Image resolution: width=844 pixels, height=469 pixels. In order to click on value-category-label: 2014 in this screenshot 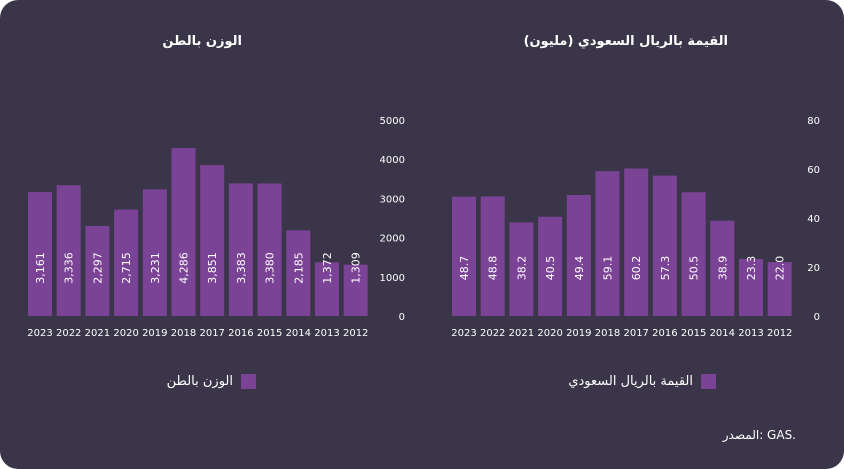, I will do `click(722, 333)`.